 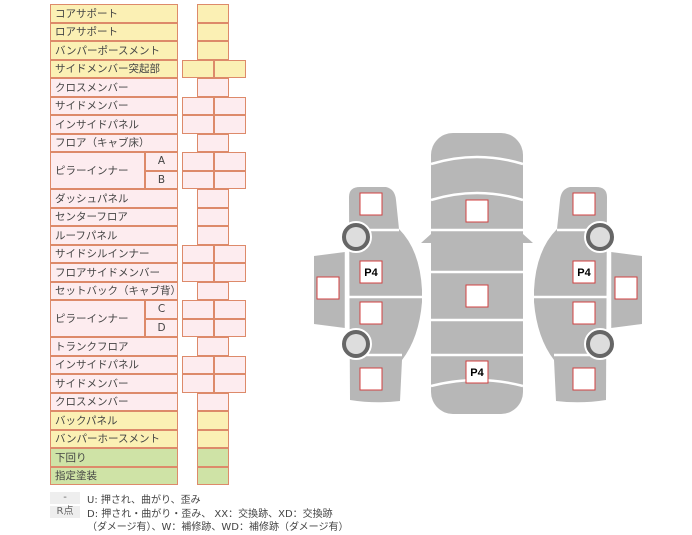 I want to click on row-label: トランクフロア, so click(x=114, y=346).